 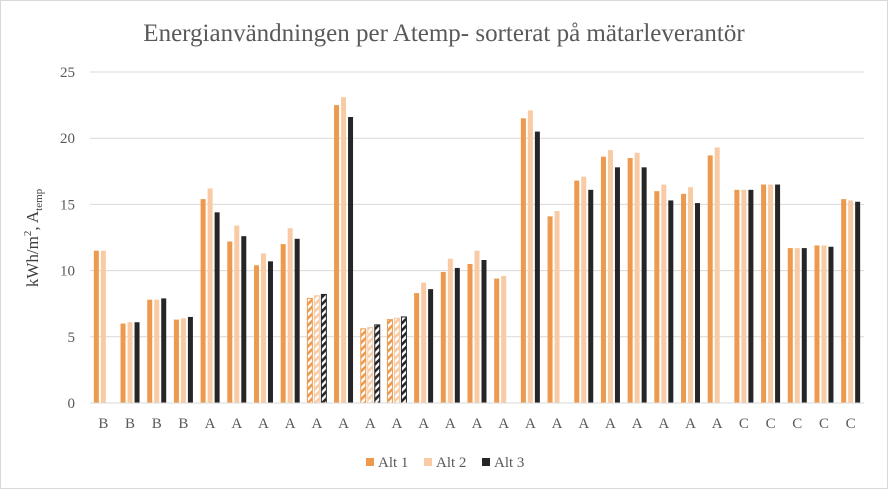 I want to click on y-axis-label-sub: temp, so click(x=39, y=199).